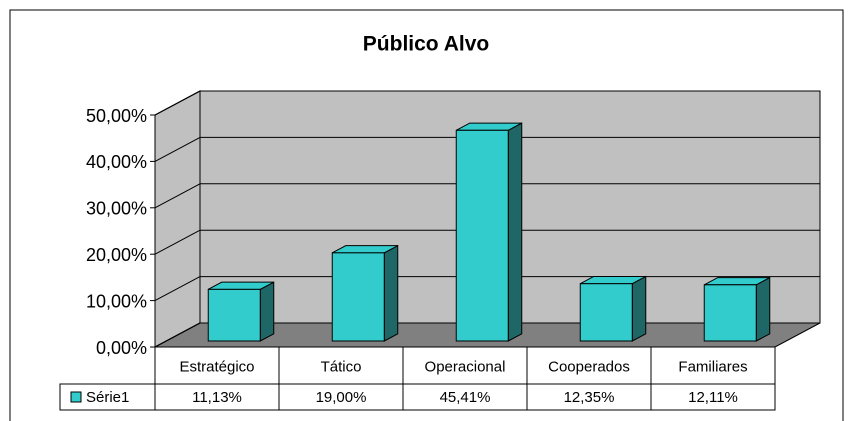 The height and width of the screenshot is (421, 853). I want to click on legend-key, so click(76, 397).